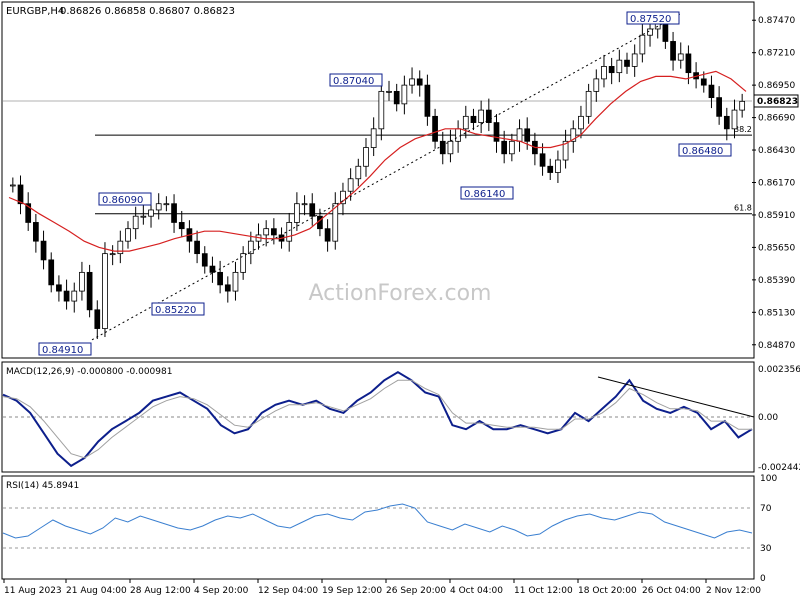  What do you see at coordinates (96, 591) in the screenshot?
I see `x-tick-label: 21 Aug 04:00` at bounding box center [96, 591].